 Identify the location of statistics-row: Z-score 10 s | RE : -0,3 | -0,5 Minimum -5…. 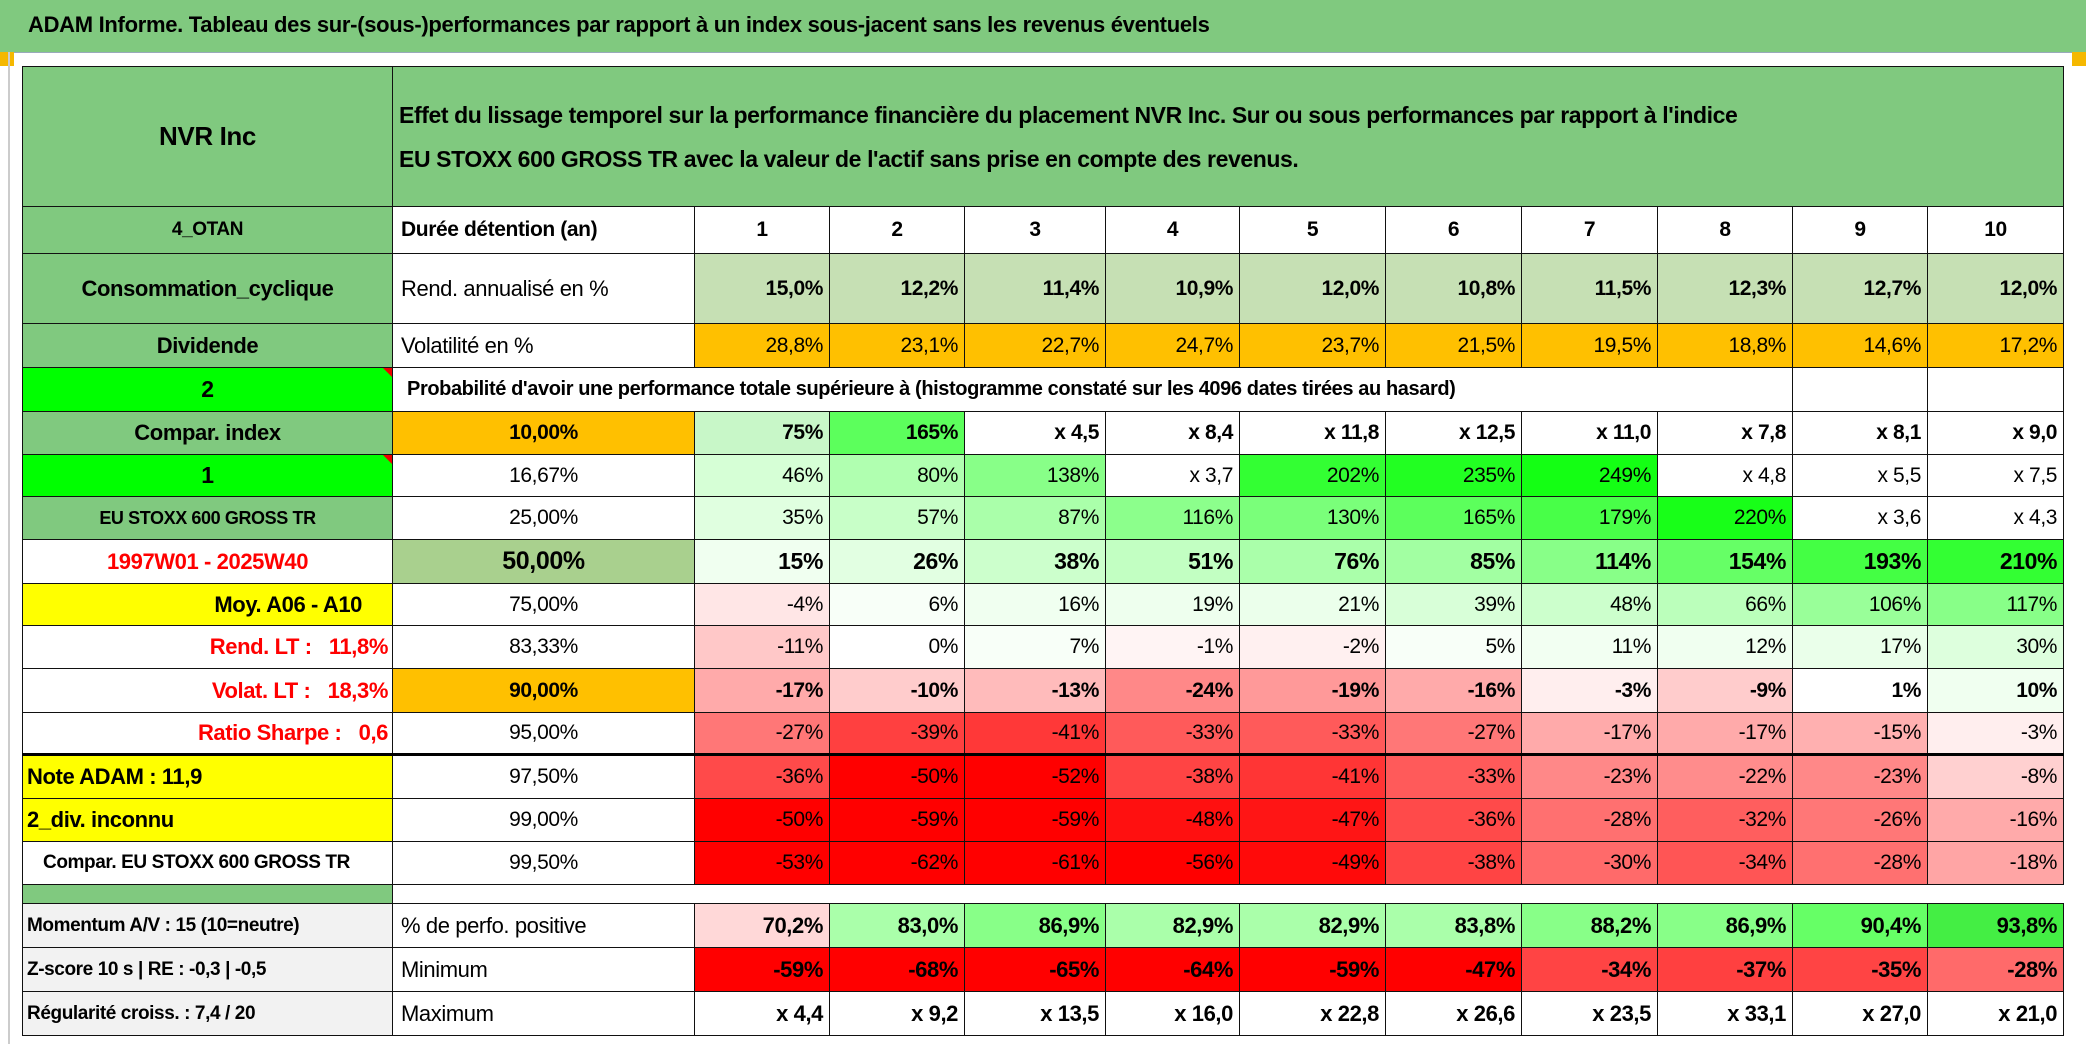
(1043, 969).